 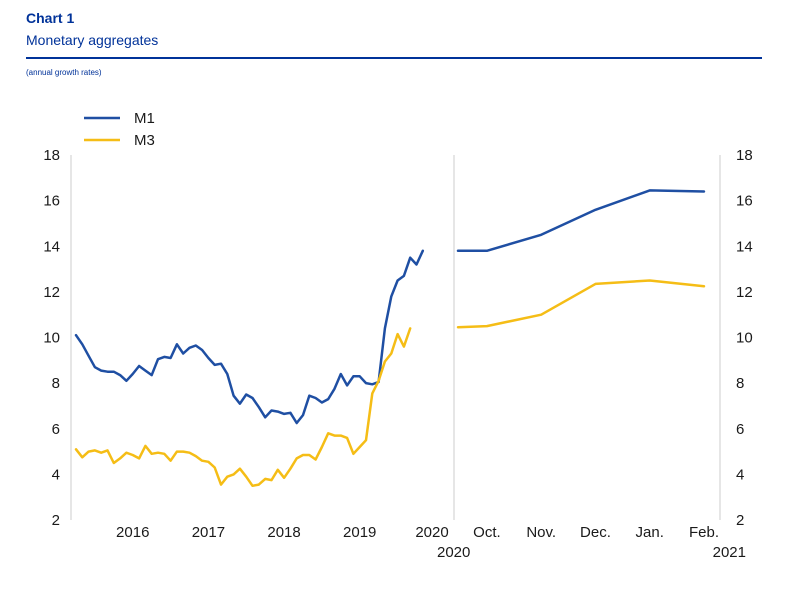 I want to click on x-tick-month-dec: Dec., so click(x=595, y=532).